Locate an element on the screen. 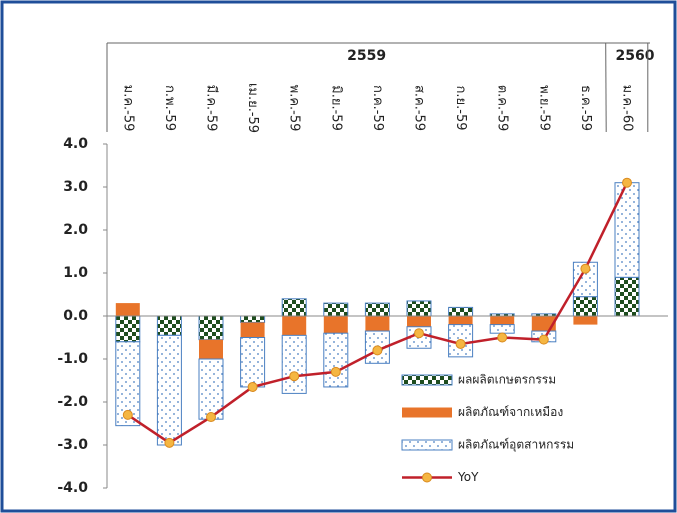  x-tick-label: ม.ค.-59 is located at coordinates (127, 108).